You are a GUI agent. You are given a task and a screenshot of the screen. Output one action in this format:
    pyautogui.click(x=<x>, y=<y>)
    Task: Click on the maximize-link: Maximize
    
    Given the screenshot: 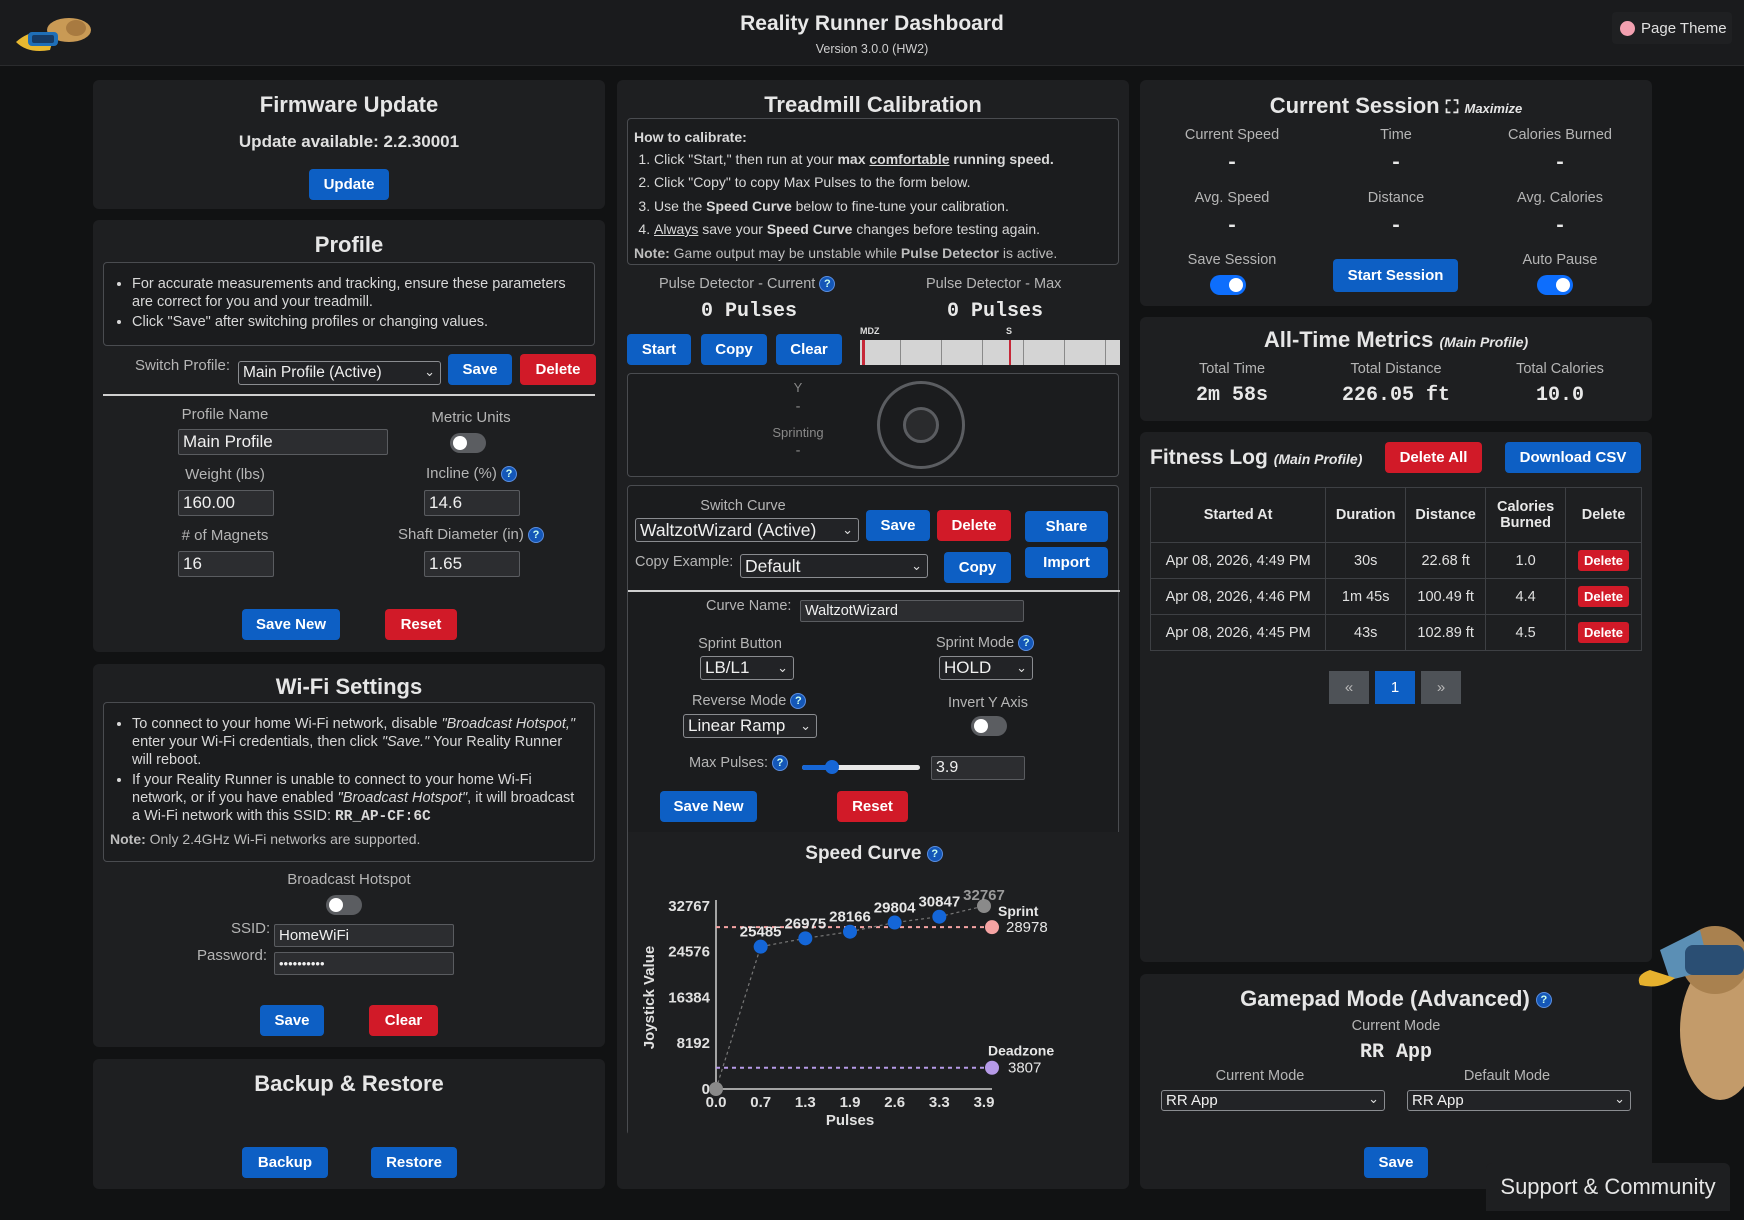 What is the action you would take?
    pyautogui.click(x=1493, y=108)
    